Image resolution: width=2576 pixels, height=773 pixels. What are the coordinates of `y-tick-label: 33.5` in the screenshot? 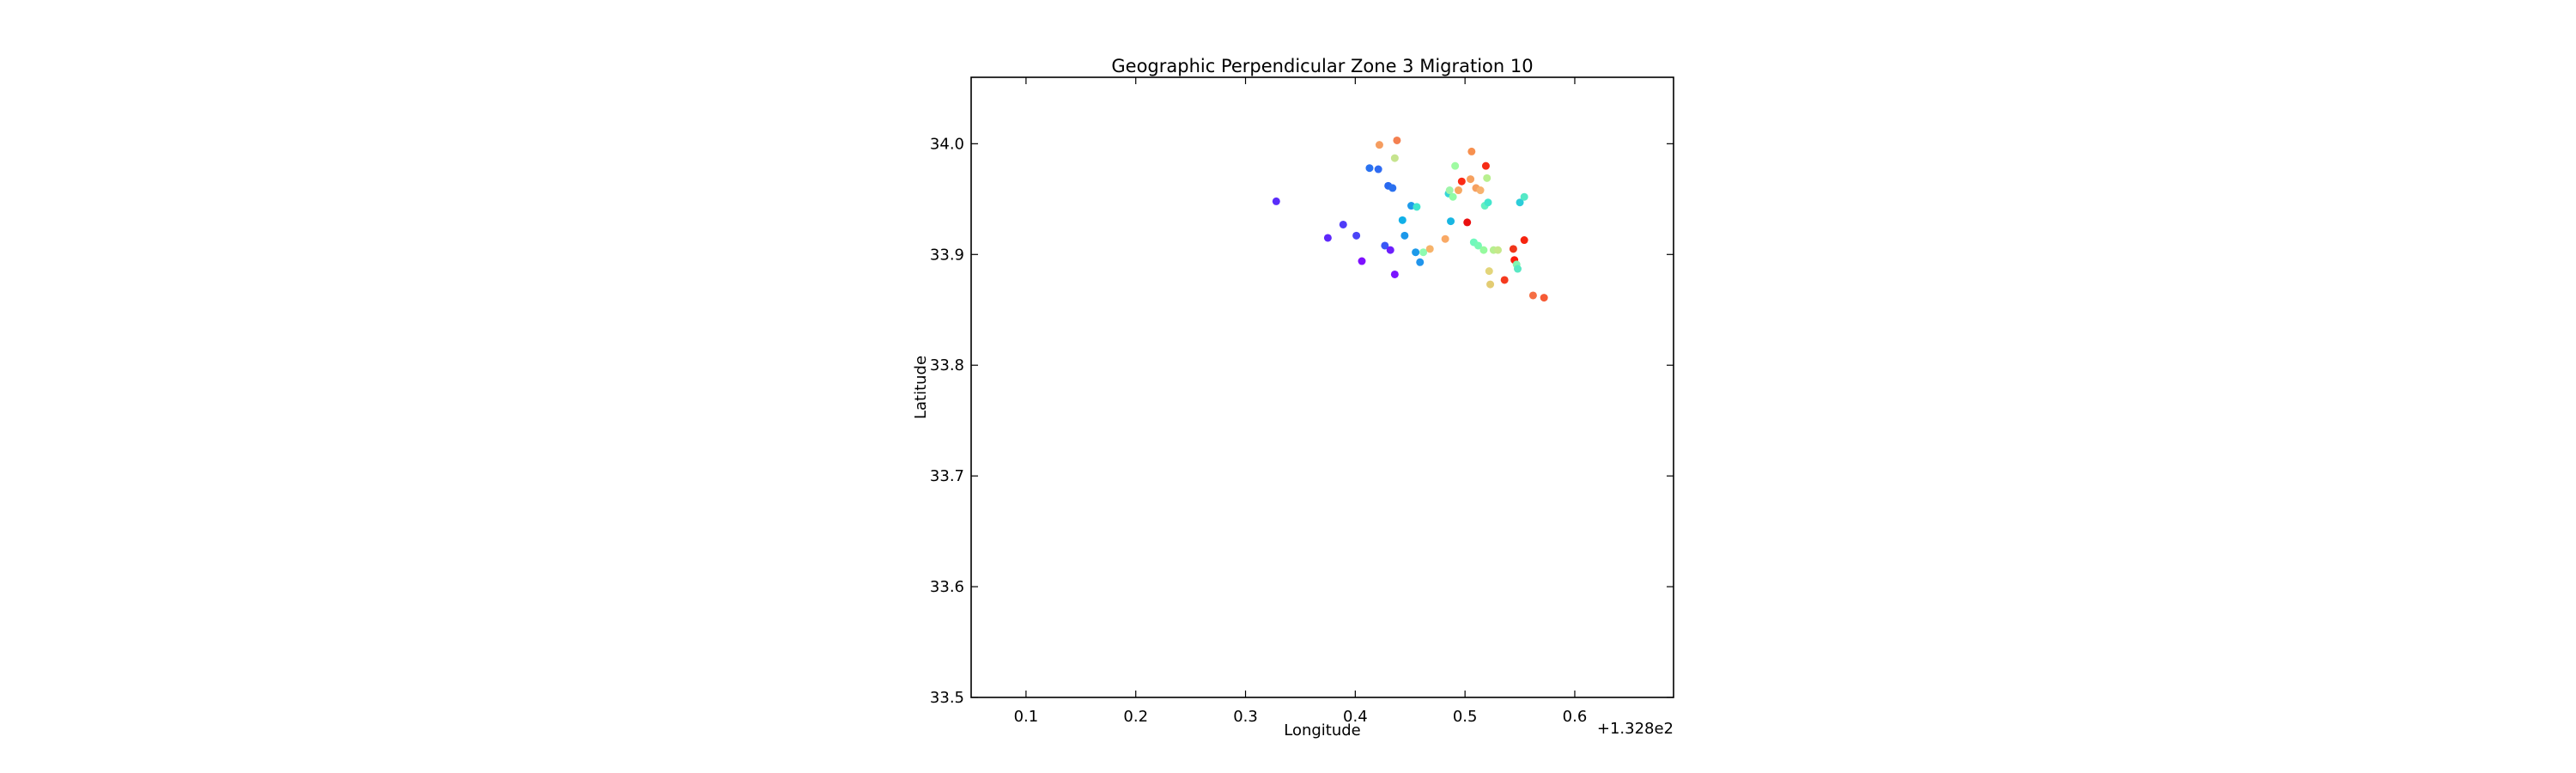 It's located at (947, 698).